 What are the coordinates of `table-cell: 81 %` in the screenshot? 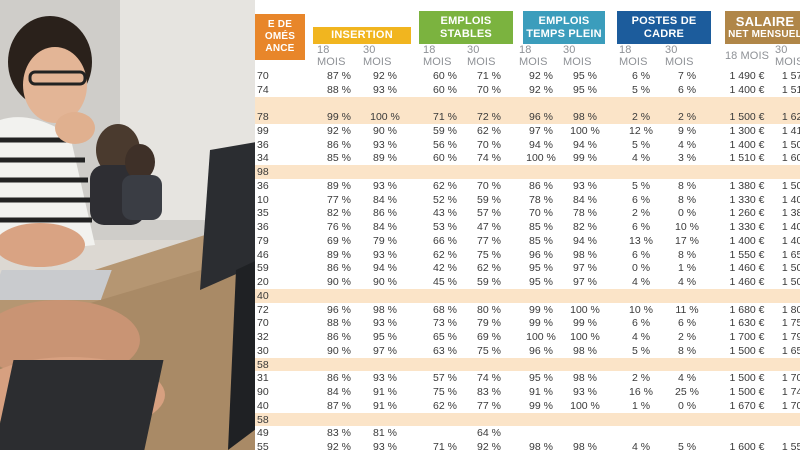 It's located at (385, 433).